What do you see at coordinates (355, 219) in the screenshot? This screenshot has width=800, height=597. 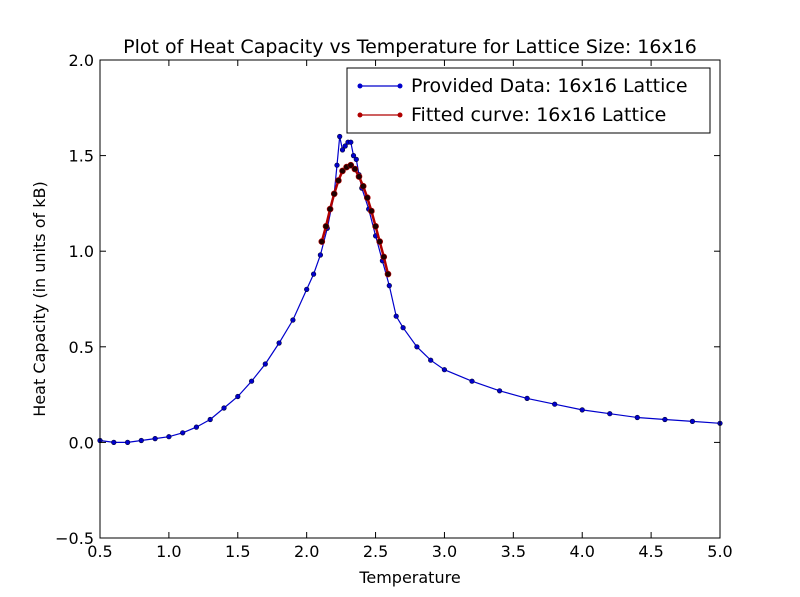 I see `series-fitted-curve` at bounding box center [355, 219].